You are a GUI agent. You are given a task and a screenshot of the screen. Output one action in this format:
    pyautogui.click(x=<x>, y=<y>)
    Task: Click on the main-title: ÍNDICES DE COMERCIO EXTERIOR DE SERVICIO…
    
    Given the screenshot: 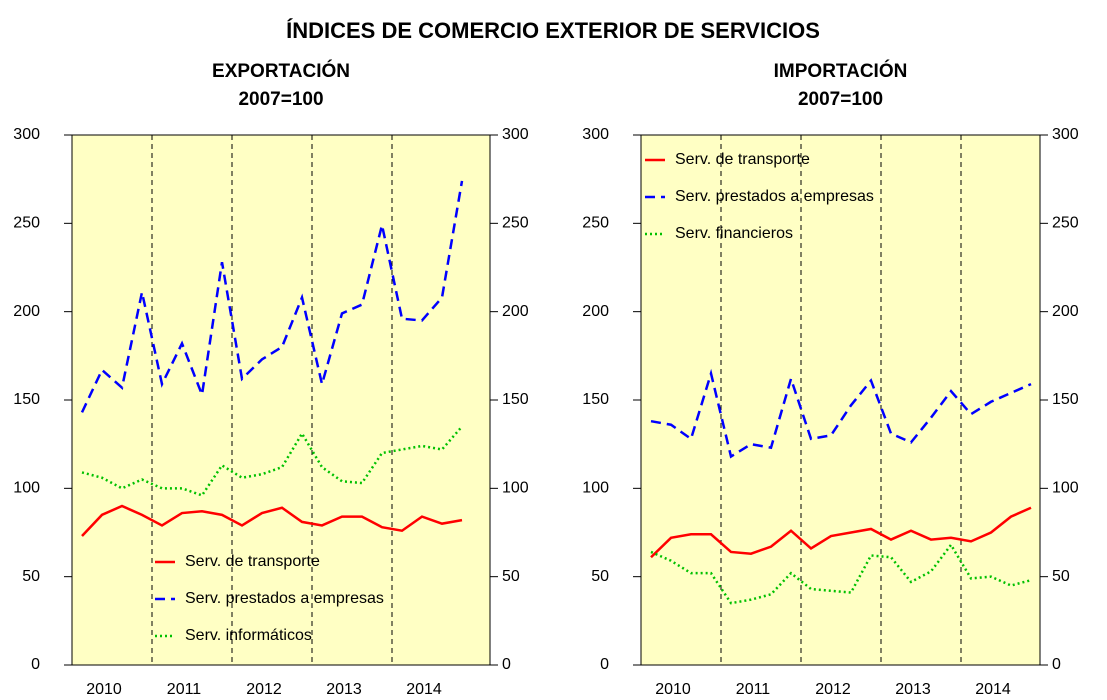 What is the action you would take?
    pyautogui.click(x=553, y=30)
    